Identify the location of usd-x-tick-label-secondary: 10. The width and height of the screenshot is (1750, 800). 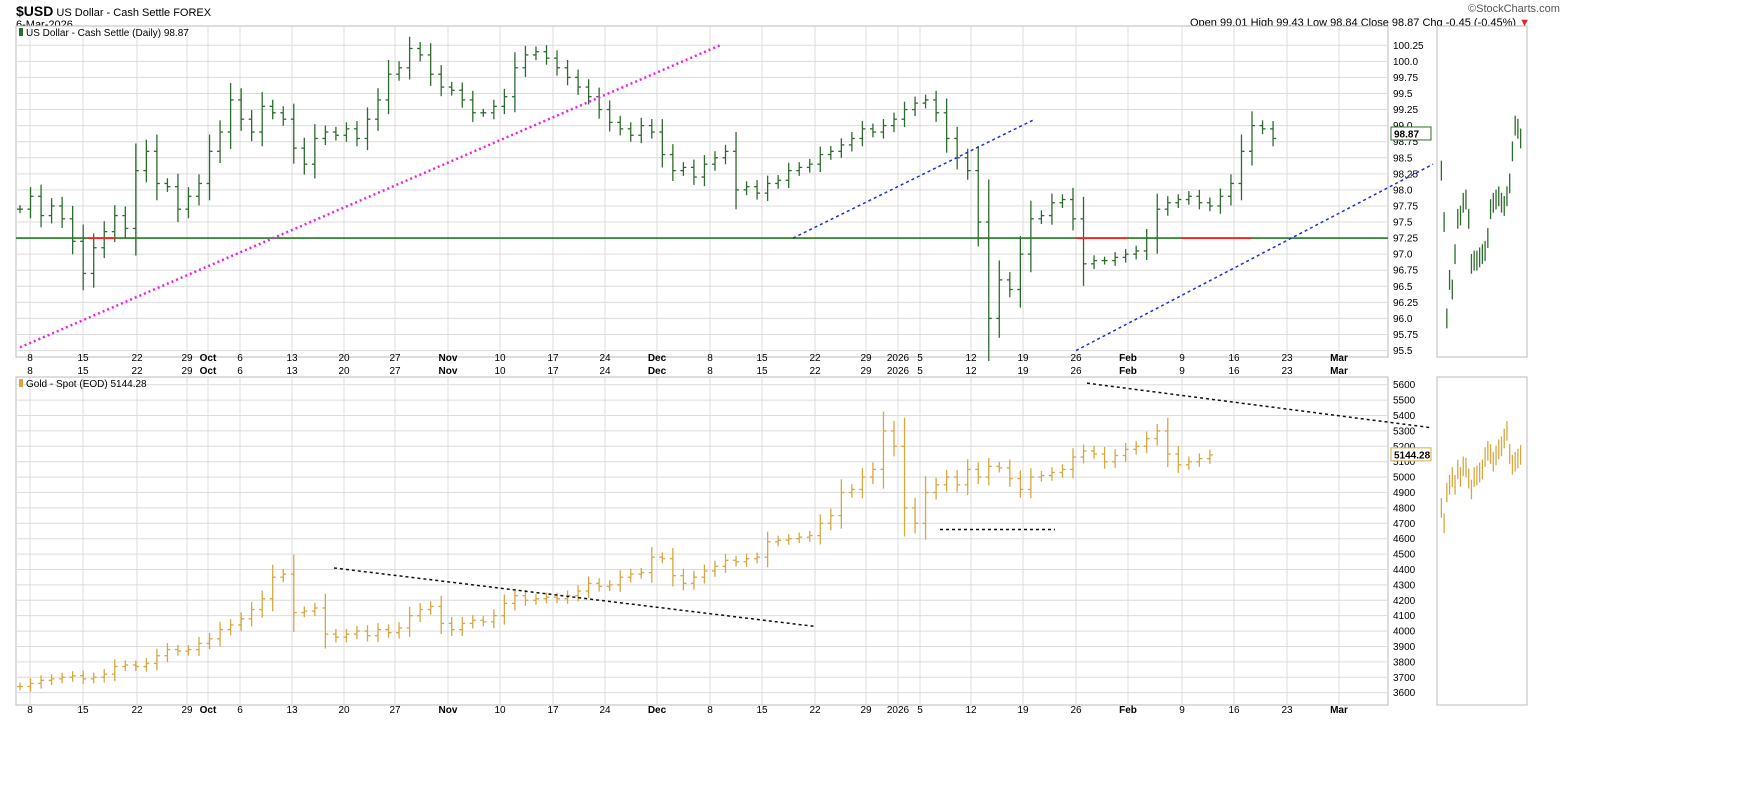
(500, 371).